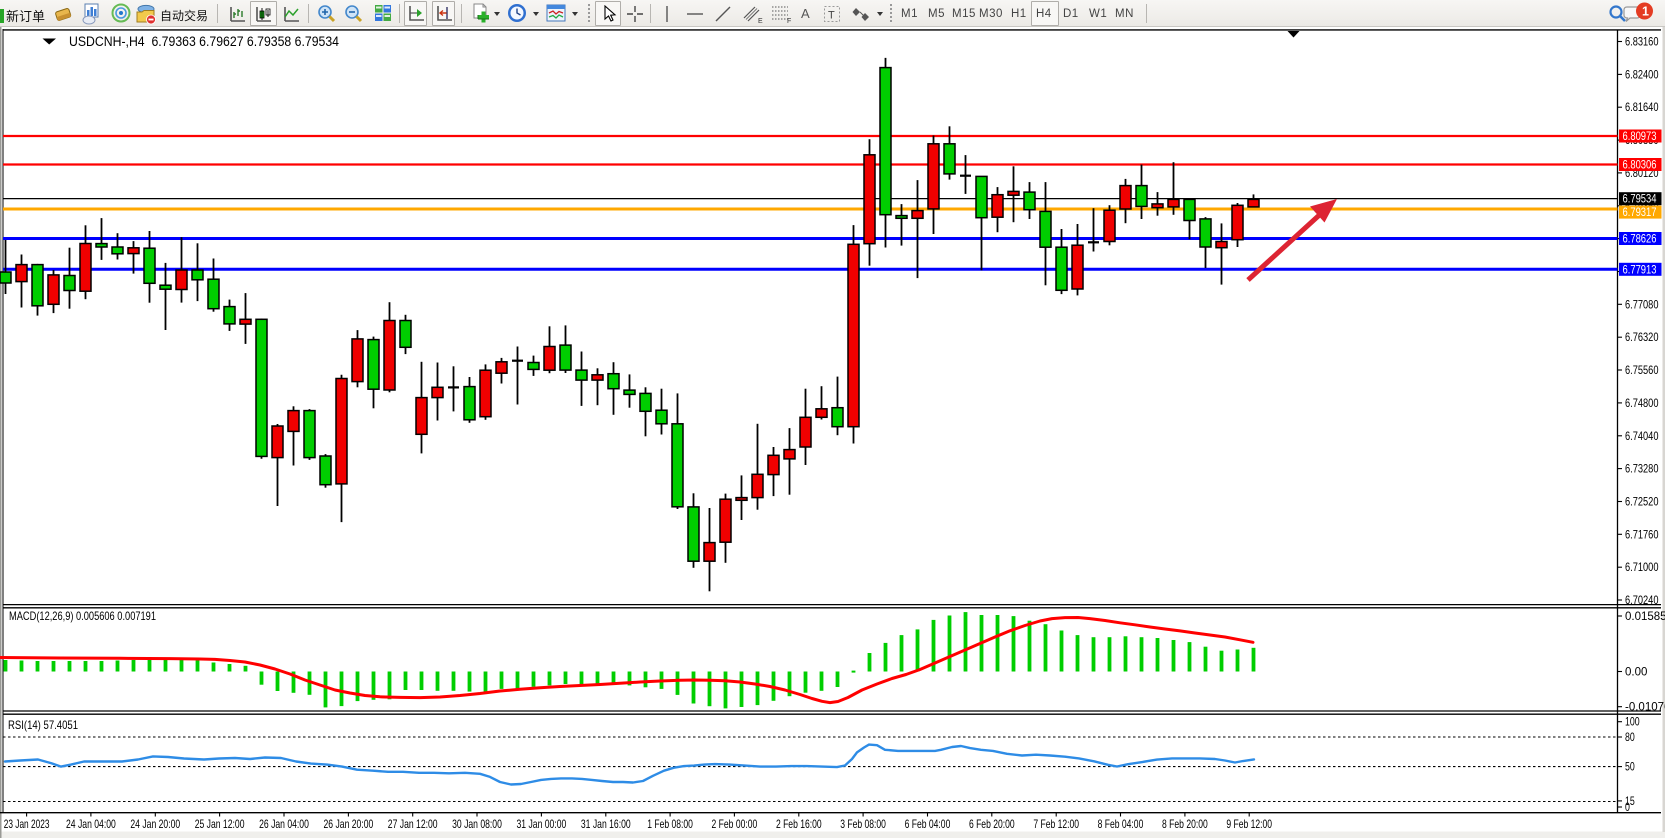  What do you see at coordinates (735, 824) in the screenshot?
I see `svg-text: 2 Feb 00:00` at bounding box center [735, 824].